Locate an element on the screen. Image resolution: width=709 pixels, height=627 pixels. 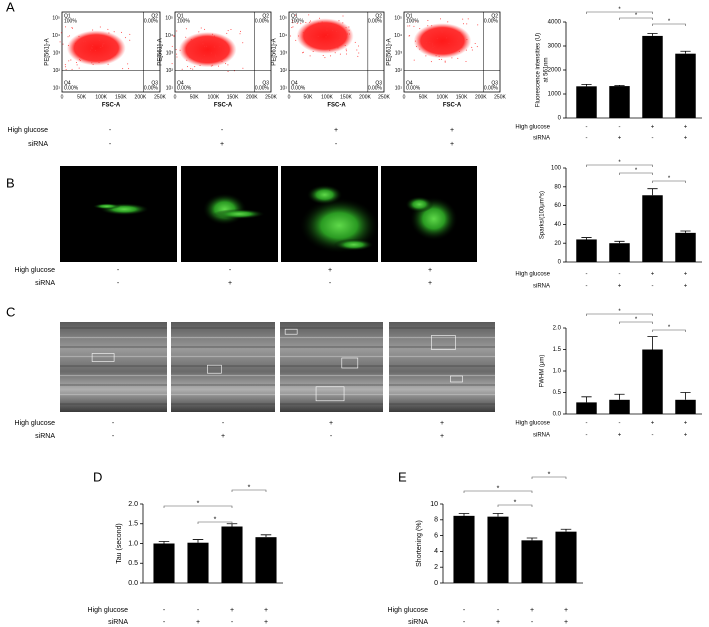
x-tick-label: 200K is located at coordinates (141, 97).